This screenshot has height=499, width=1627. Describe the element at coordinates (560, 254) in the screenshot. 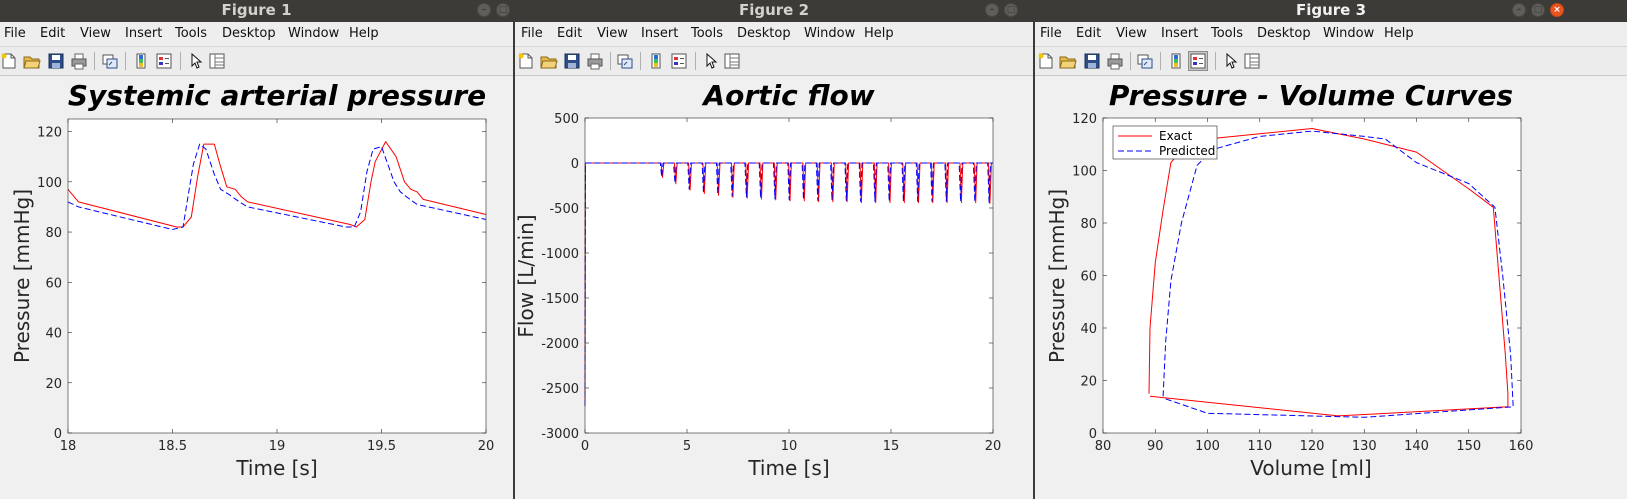

I see `y-tick-label: -1000` at that location.